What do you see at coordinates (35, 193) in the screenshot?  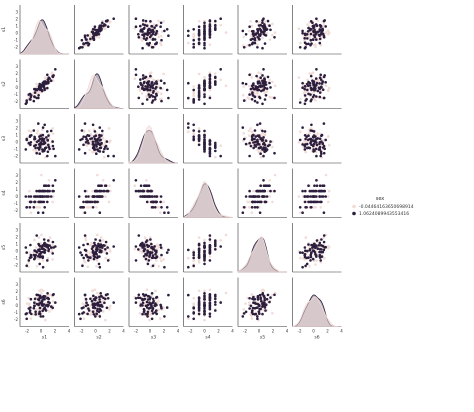 I see `panel-s4-s1: -2 -1 0 1 2 3 s4` at bounding box center [35, 193].